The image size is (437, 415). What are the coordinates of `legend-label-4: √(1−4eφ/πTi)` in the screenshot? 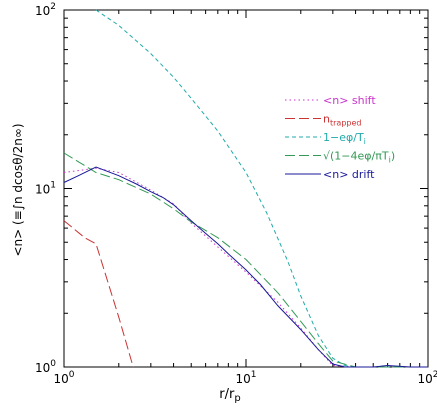 It's located at (359, 157).